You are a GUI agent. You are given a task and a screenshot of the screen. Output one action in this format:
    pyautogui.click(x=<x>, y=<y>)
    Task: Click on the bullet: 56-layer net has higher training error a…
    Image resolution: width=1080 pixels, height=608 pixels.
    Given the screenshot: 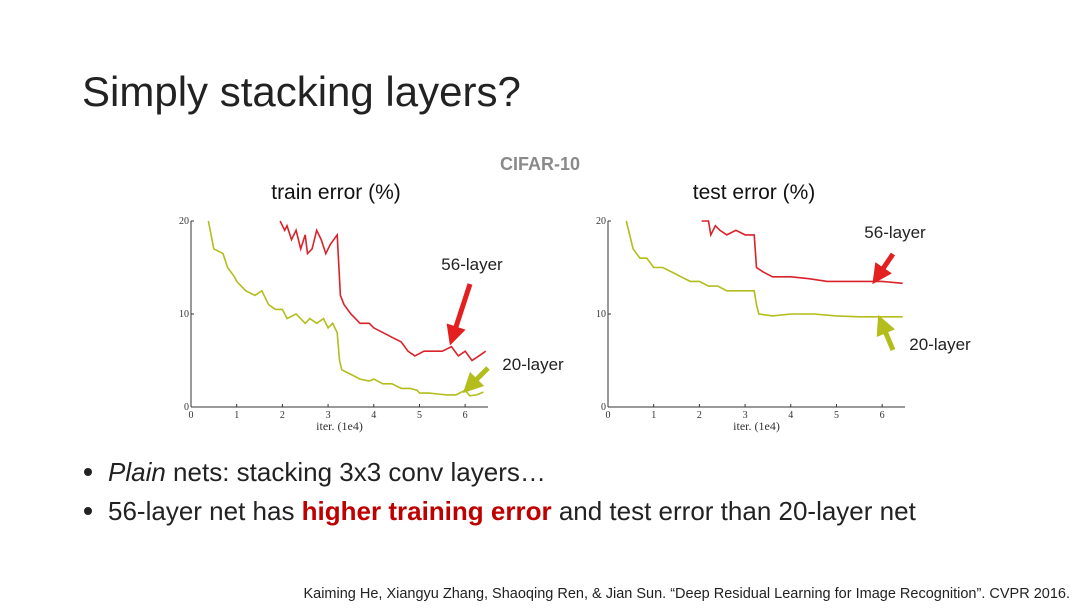 What is the action you would take?
    pyautogui.click(x=512, y=511)
    